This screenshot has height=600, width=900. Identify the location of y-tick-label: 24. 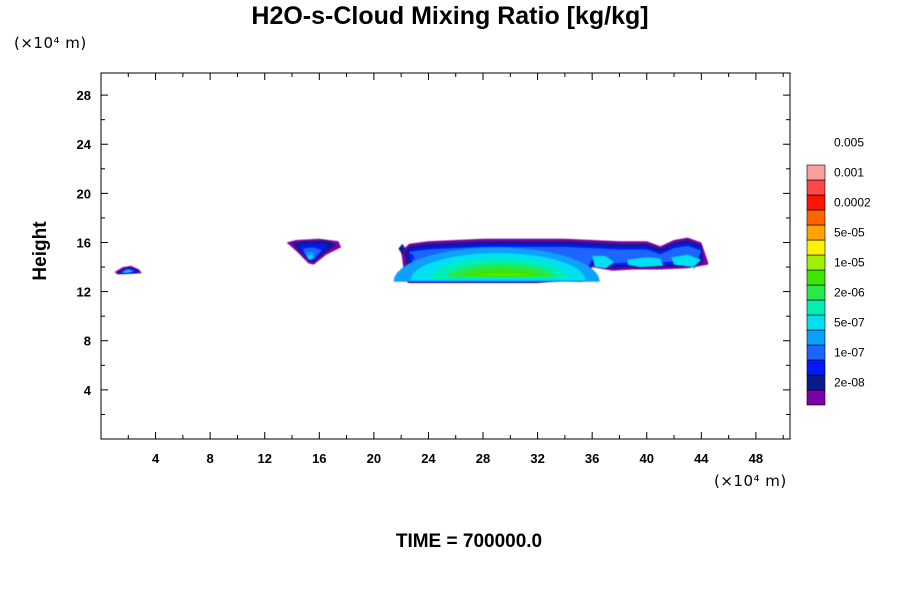
(84, 144).